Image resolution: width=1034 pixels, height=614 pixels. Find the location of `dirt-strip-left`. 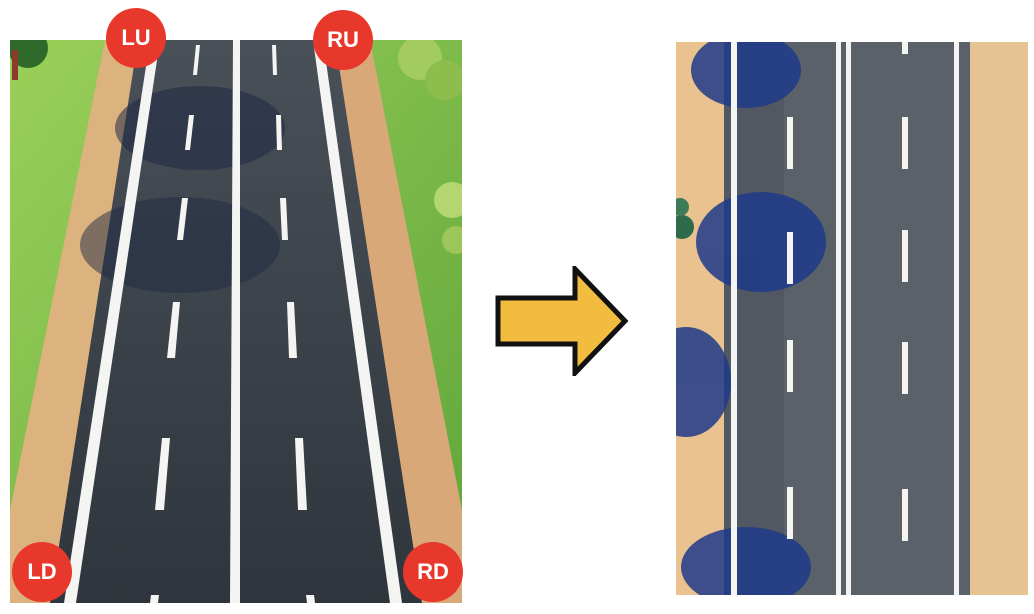

dirt-strip-left is located at coordinates (700, 318).